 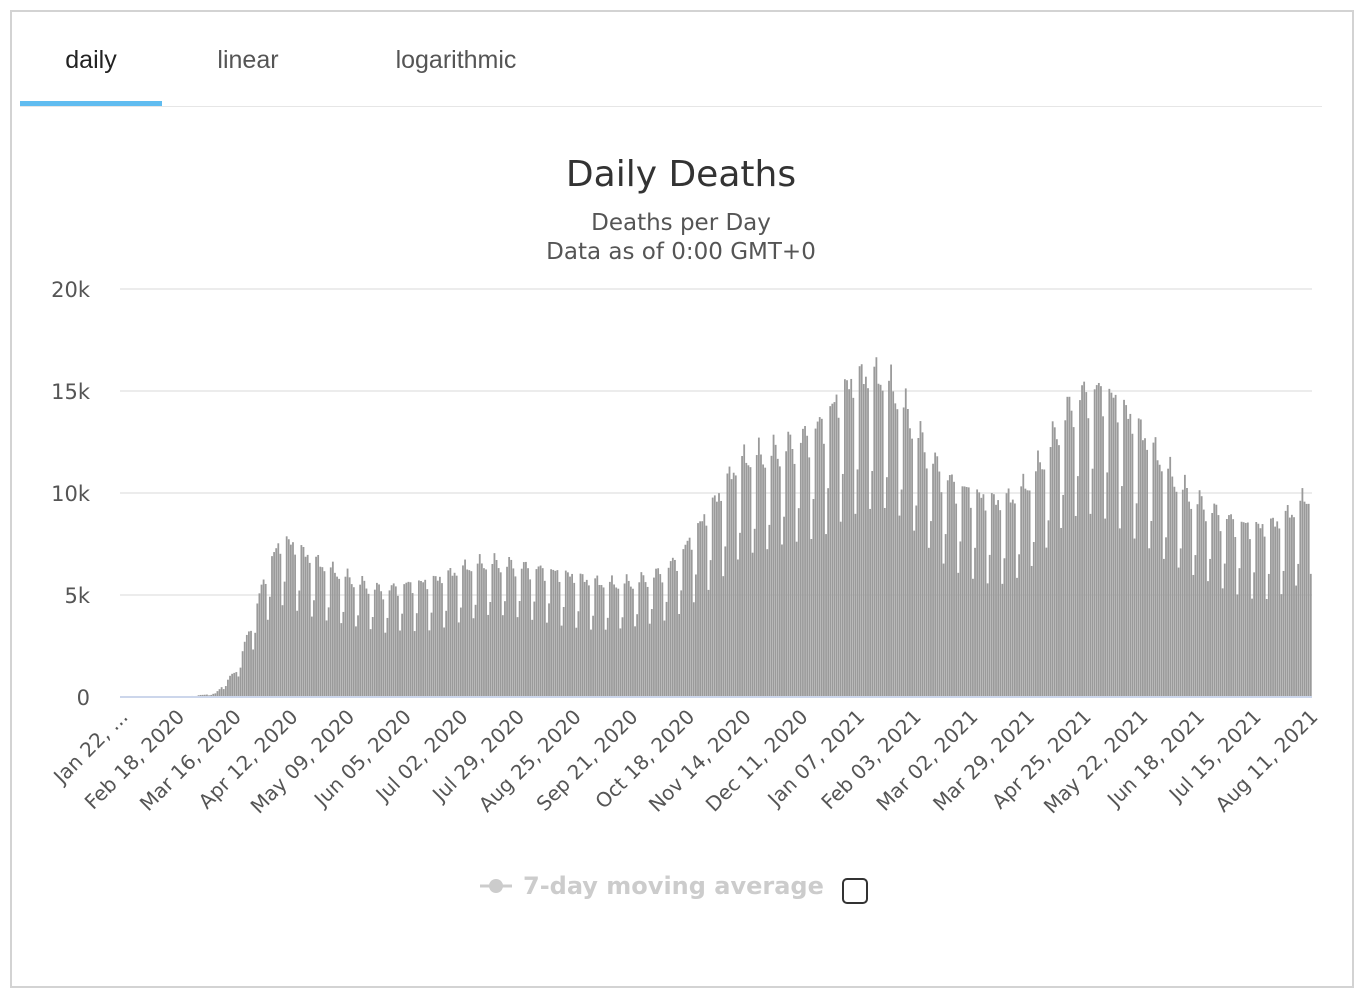 What do you see at coordinates (91, 103) in the screenshot?
I see `active-tab-indicator` at bounding box center [91, 103].